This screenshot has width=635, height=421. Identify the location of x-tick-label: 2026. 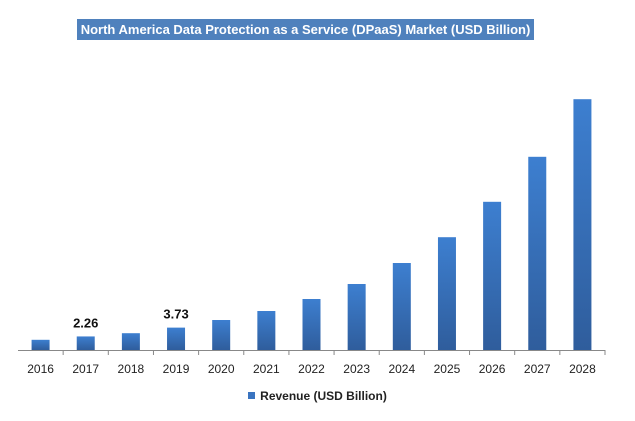
(492, 369).